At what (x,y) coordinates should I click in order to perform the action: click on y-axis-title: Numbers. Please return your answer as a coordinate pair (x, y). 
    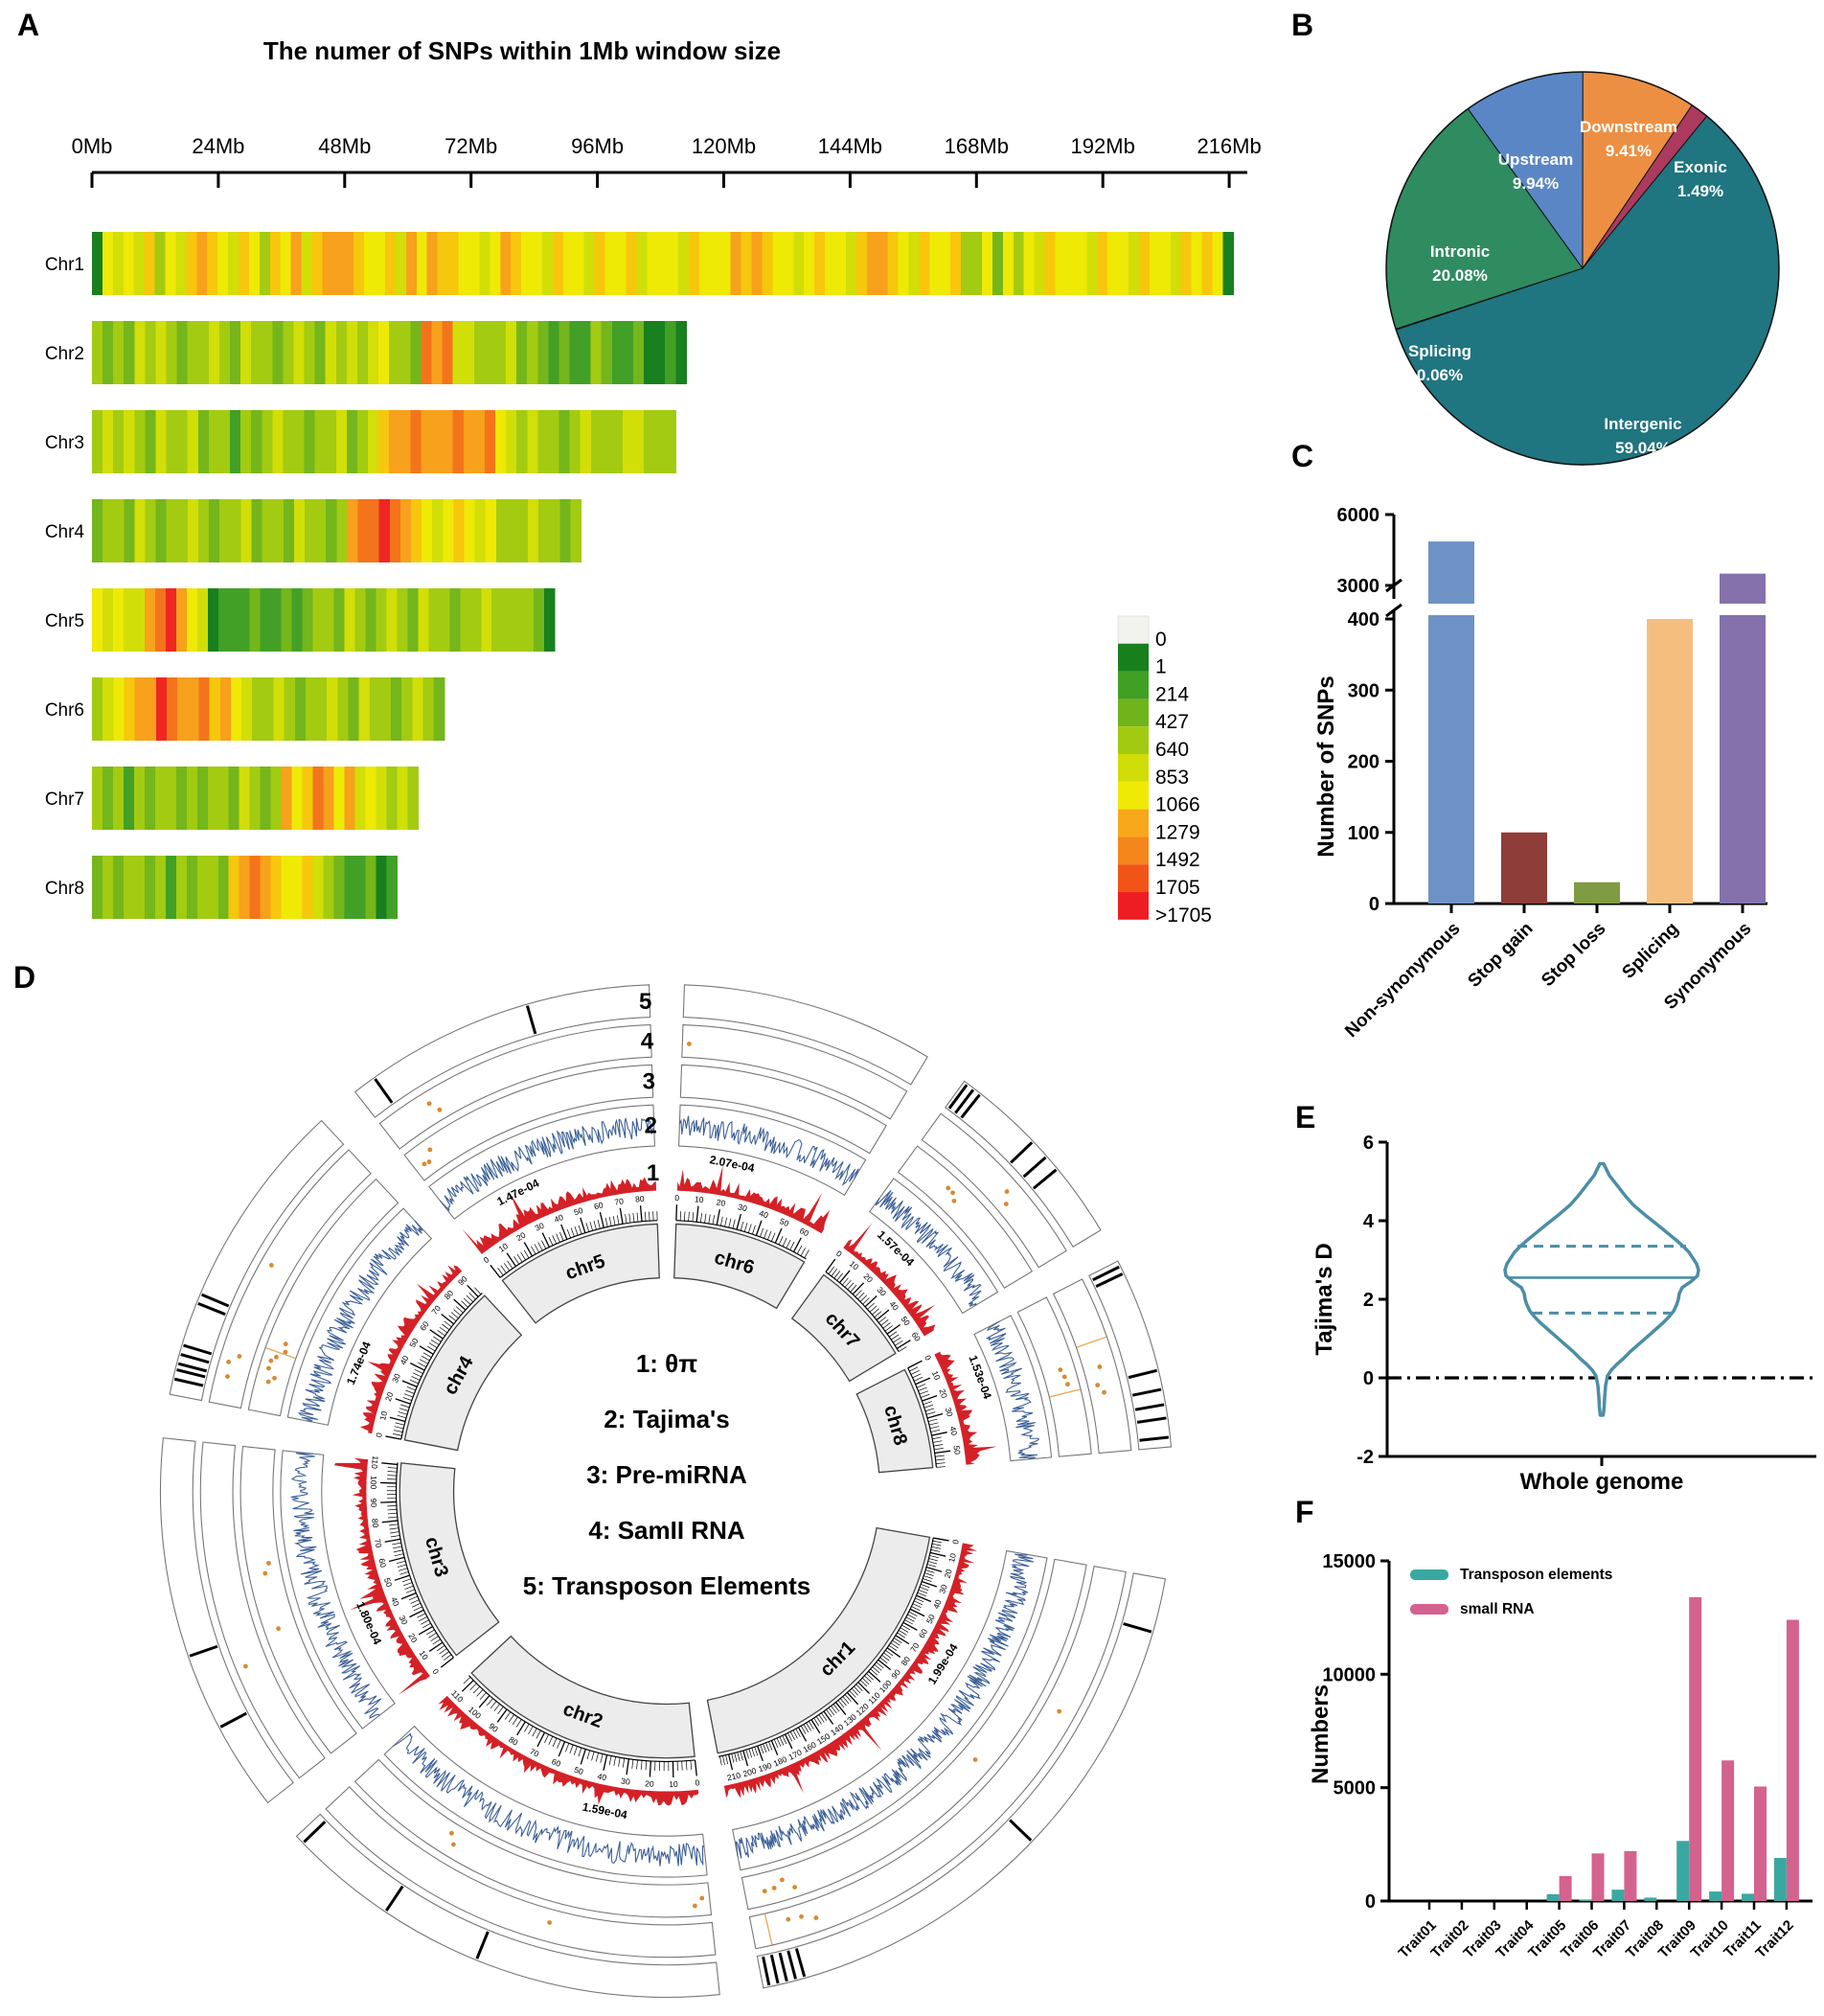
    Looking at the image, I should click on (1321, 1734).